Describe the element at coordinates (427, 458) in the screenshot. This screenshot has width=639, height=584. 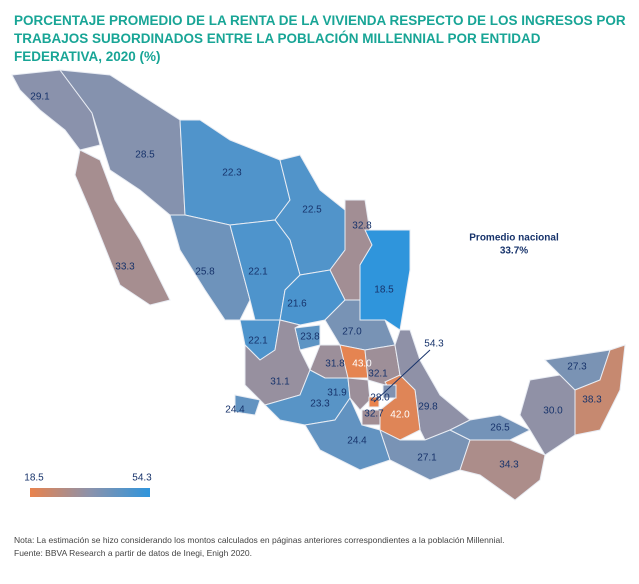
I see `value-label: 27.1` at that location.